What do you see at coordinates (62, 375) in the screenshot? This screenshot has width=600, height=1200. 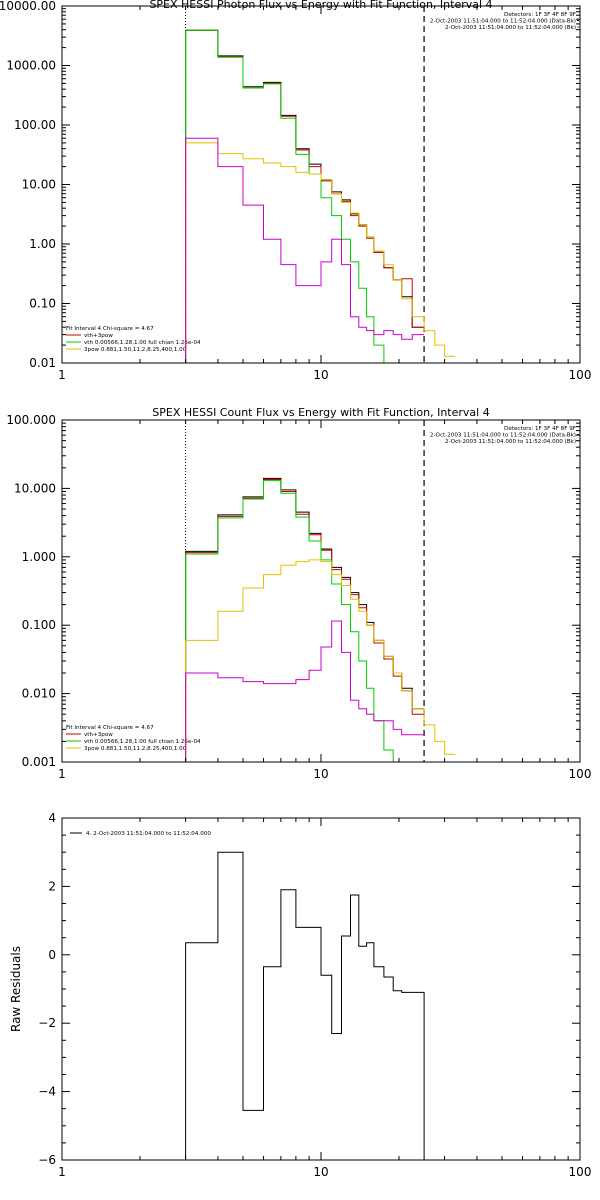 I see `photon-flux-x-tick-label: 1` at bounding box center [62, 375].